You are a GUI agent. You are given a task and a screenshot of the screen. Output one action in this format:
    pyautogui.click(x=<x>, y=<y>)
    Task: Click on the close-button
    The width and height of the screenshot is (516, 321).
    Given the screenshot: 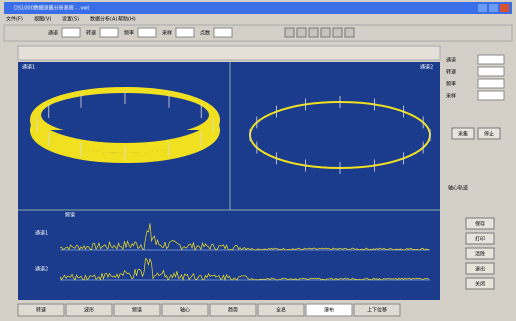 What is the action you would take?
    pyautogui.click(x=504, y=8)
    